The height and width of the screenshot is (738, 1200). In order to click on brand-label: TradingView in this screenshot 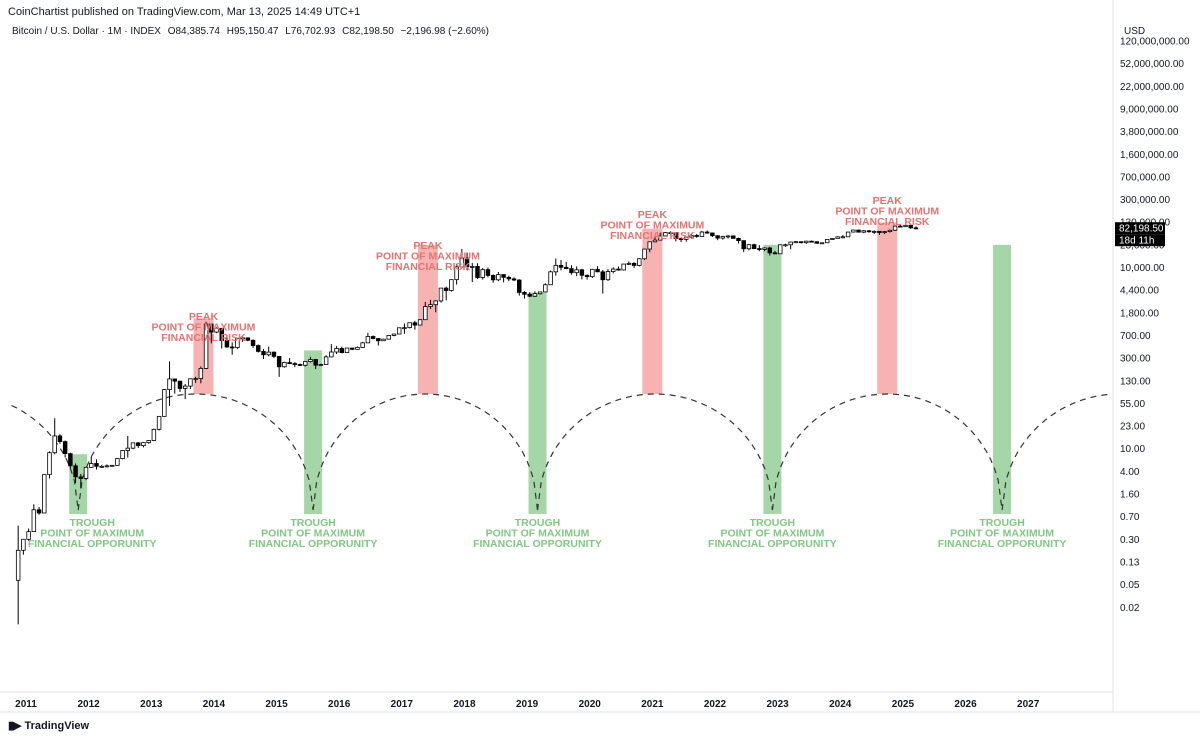, I will do `click(57, 725)`.